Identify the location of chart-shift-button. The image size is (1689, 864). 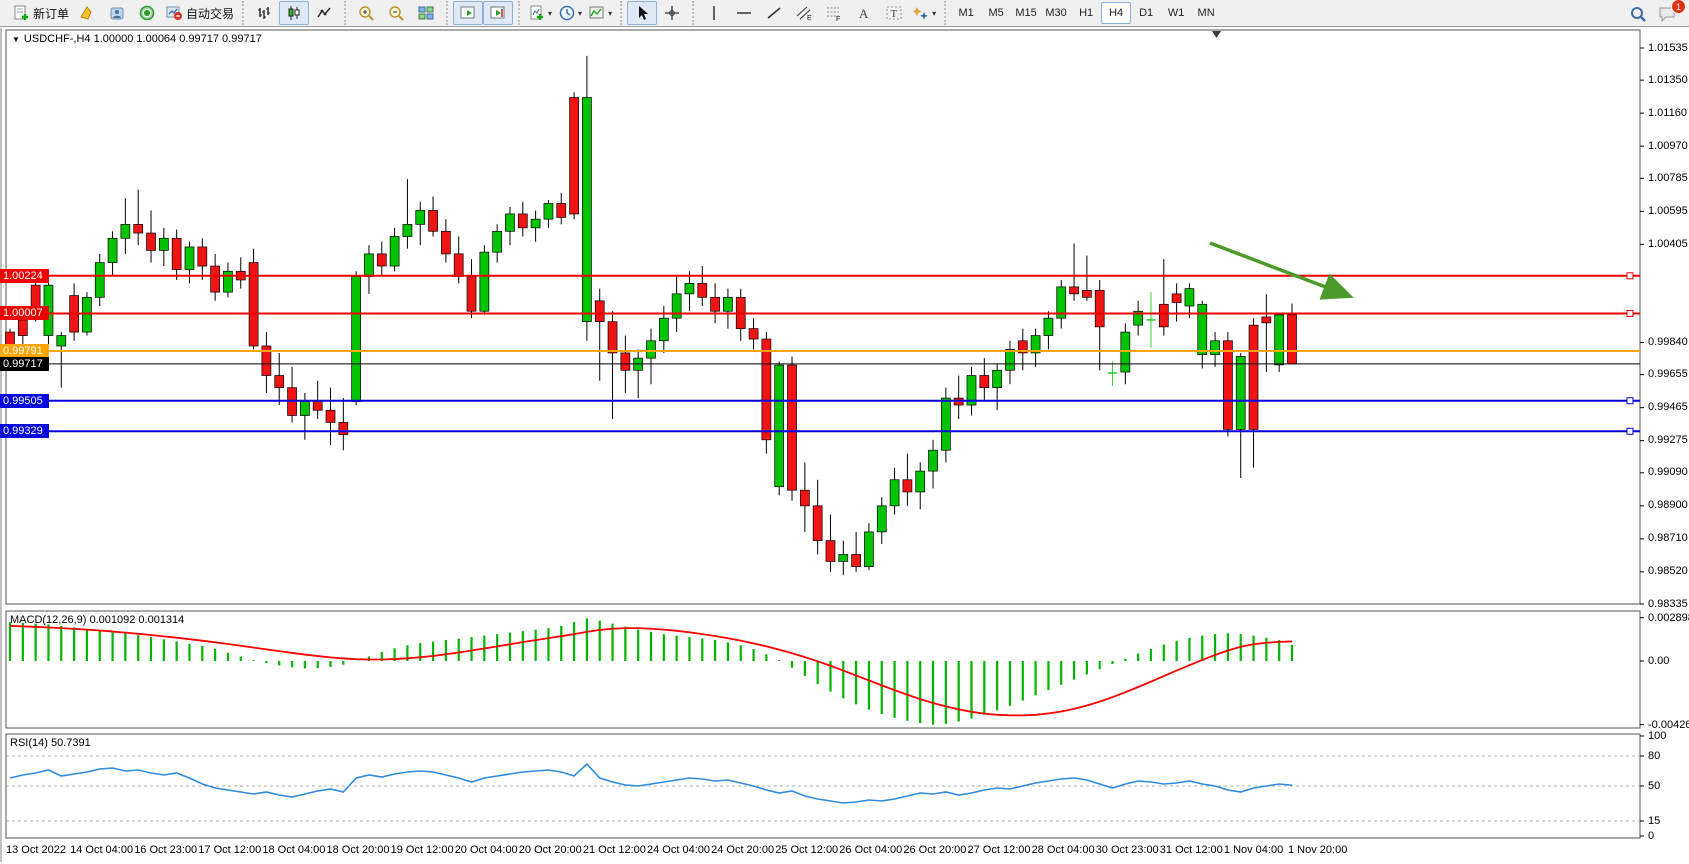
(498, 13).